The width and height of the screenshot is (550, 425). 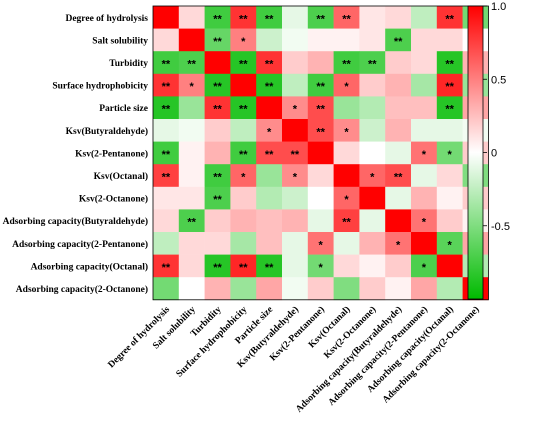 I want to click on row-label: Adsorbing capacity(Octanal), so click(x=89, y=266).